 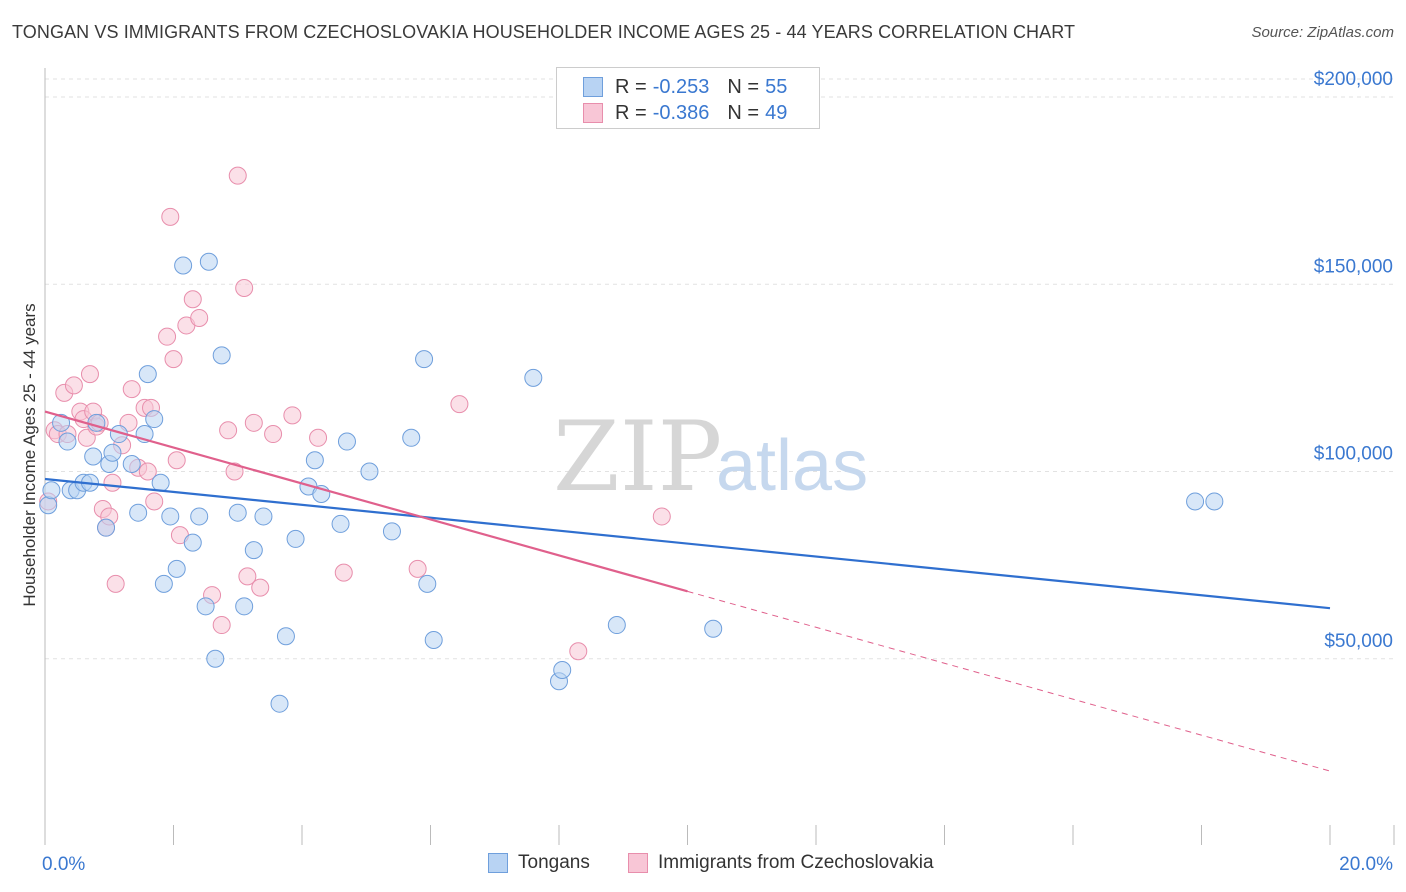 I want to click on correlation-legend: R = -0.253 N = 55 R = -0.386 N = 49, so click(x=688, y=98).